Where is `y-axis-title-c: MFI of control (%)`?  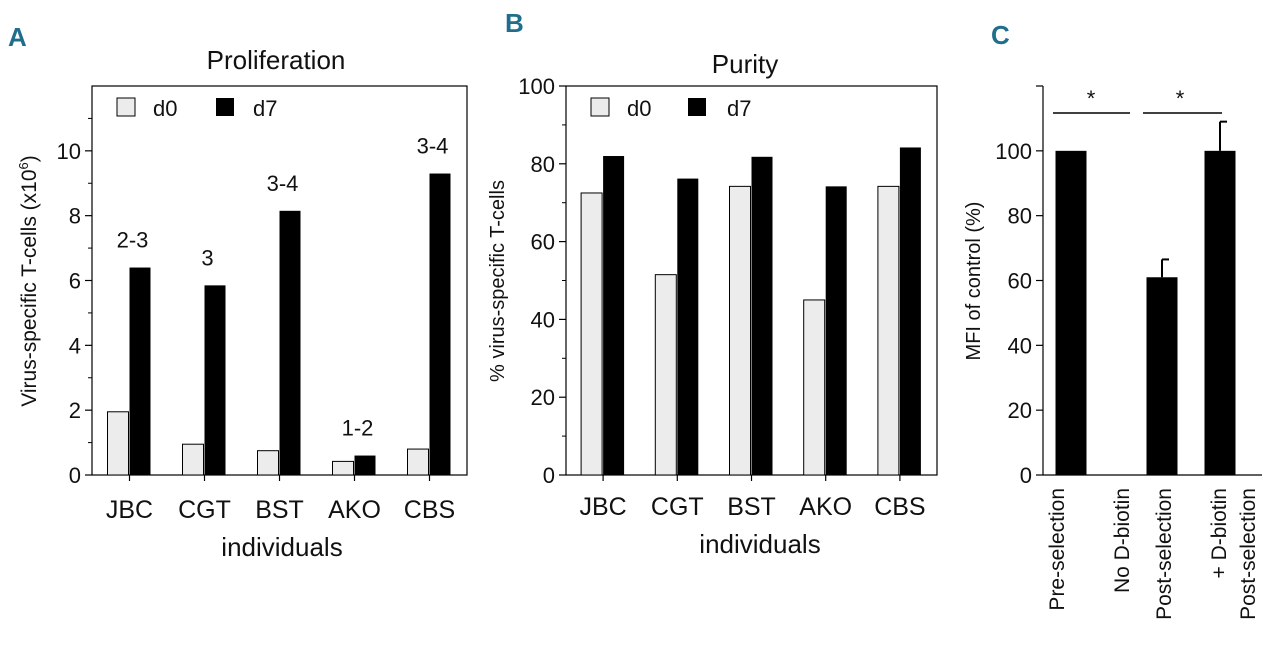
y-axis-title-c: MFI of control (%) is located at coordinates (974, 281).